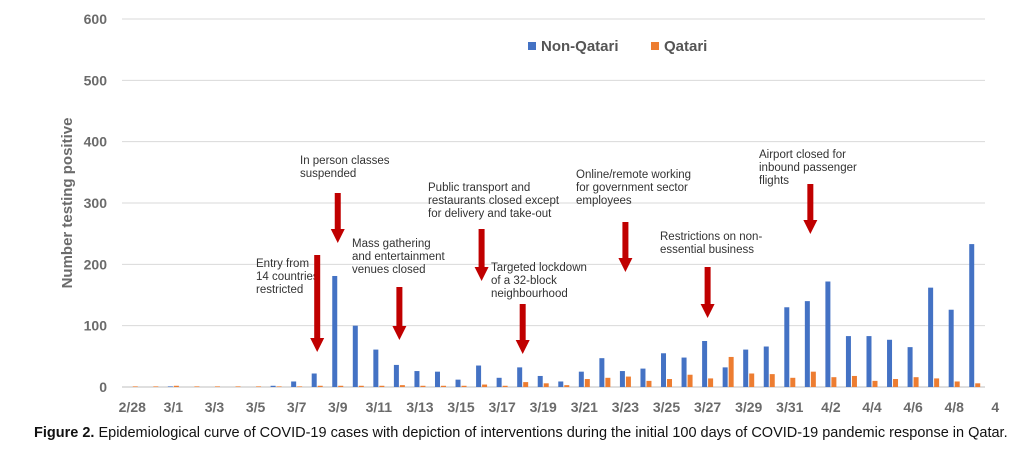  Describe the element at coordinates (584, 407) in the screenshot. I see `x-tick-label: 3/21` at that location.